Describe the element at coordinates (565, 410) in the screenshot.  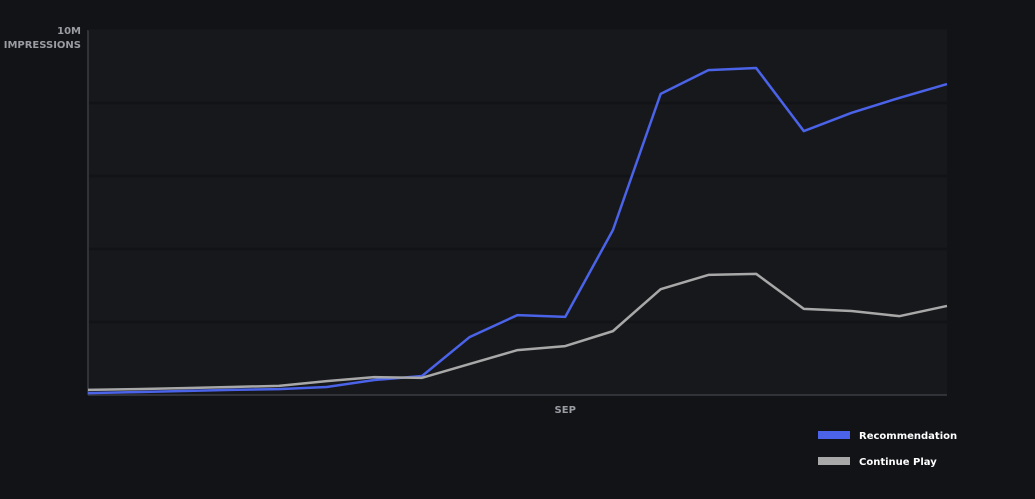
I see `x-tick-label: SEP` at that location.